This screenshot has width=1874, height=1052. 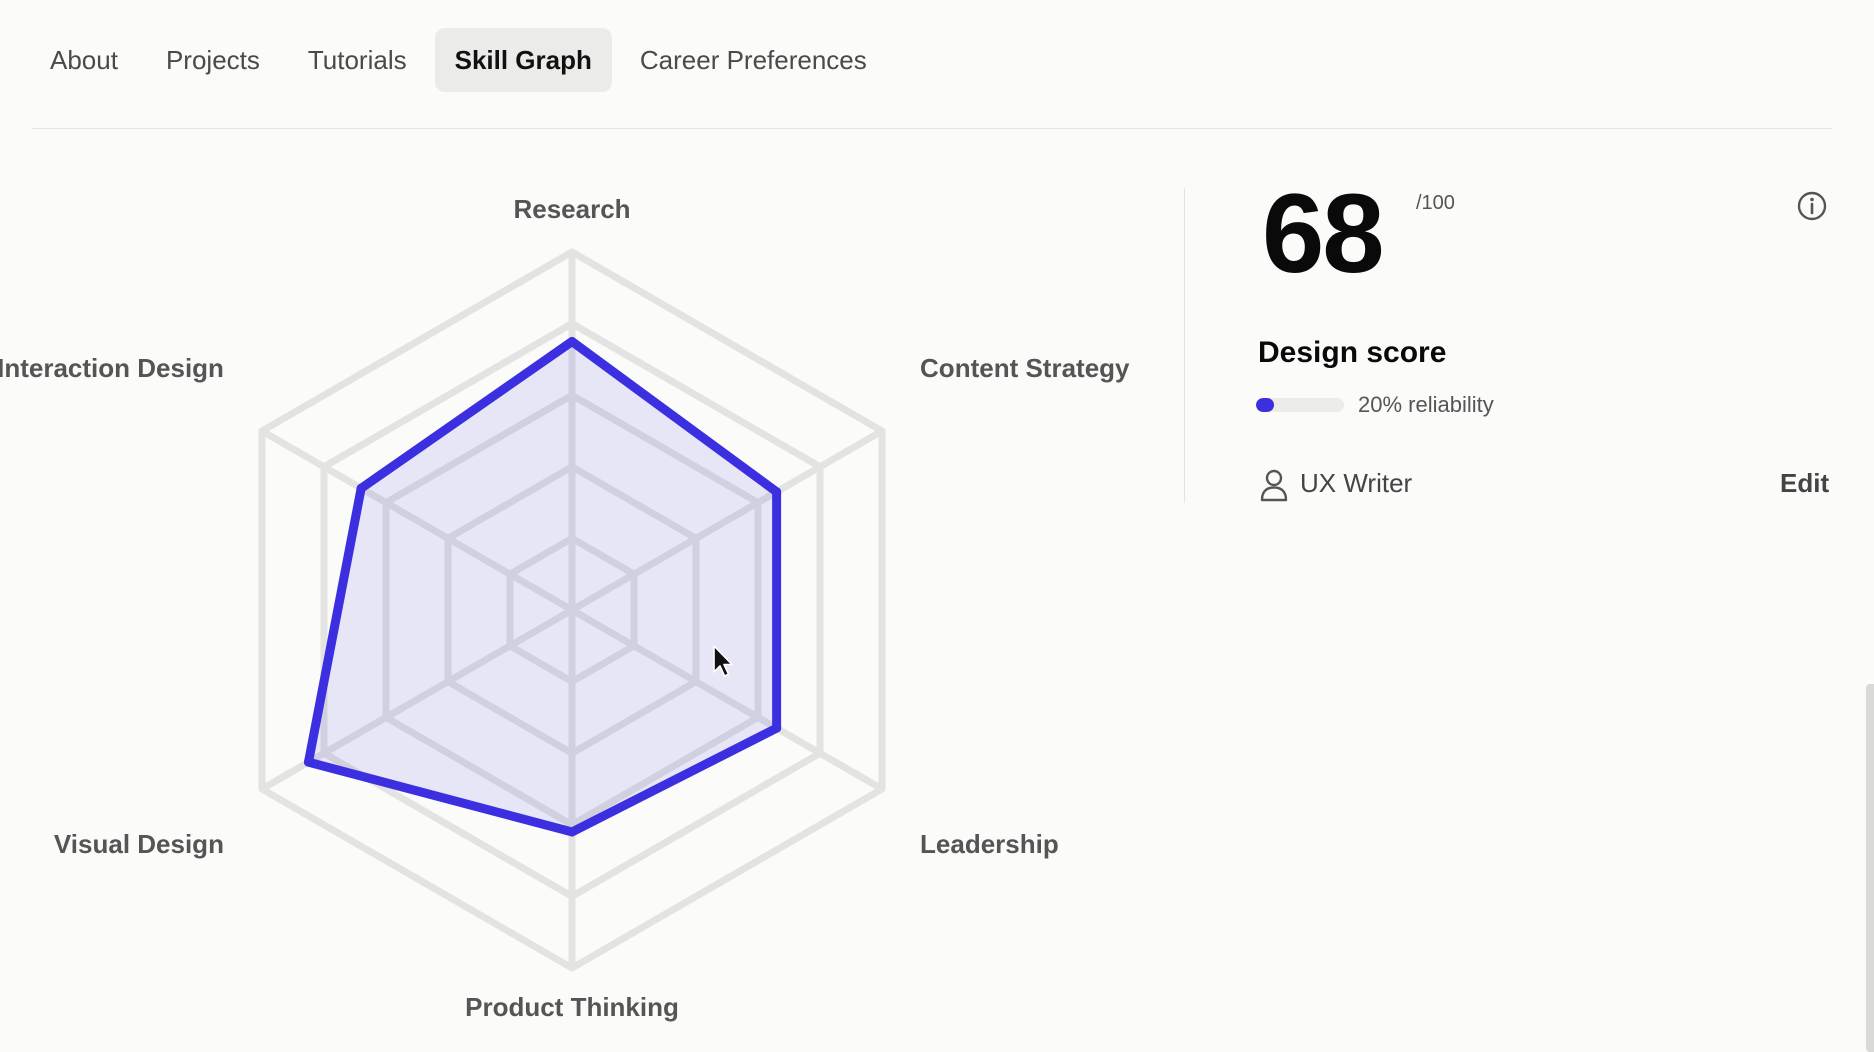 What do you see at coordinates (572, 209) in the screenshot?
I see `axis-label-research: Research` at bounding box center [572, 209].